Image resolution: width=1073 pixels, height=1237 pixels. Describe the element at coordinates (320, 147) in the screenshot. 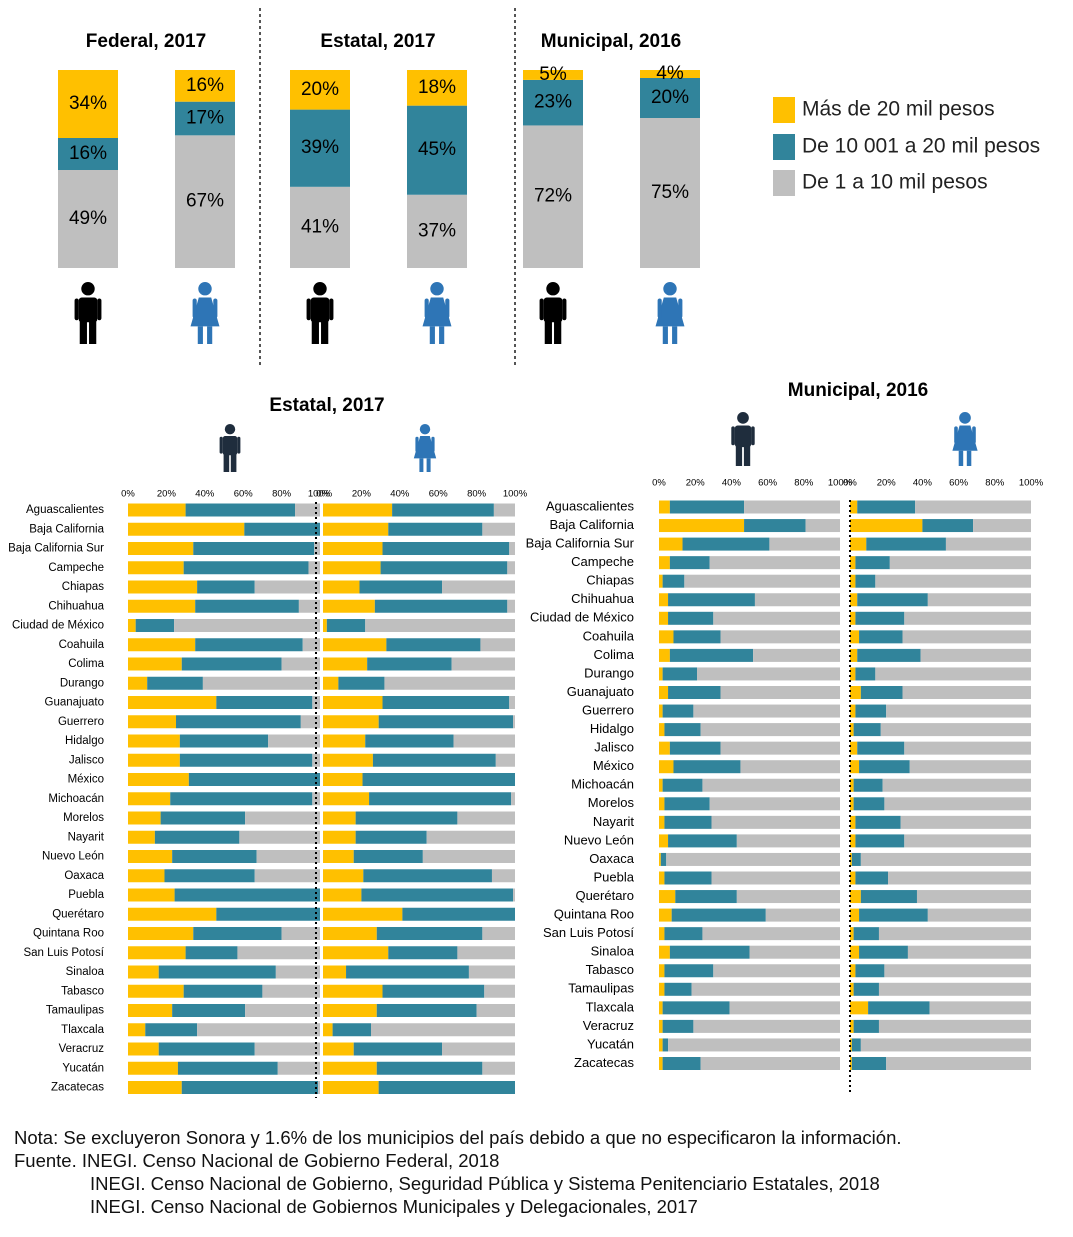

I see `bar-value-label: 39%` at that location.